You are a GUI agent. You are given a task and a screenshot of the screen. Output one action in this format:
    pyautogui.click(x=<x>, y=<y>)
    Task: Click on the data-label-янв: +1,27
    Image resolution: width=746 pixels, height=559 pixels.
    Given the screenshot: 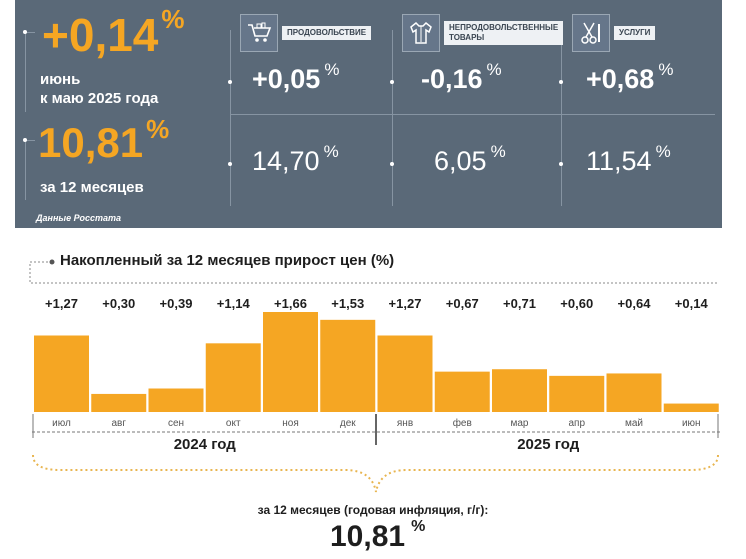 What is the action you would take?
    pyautogui.click(x=405, y=303)
    